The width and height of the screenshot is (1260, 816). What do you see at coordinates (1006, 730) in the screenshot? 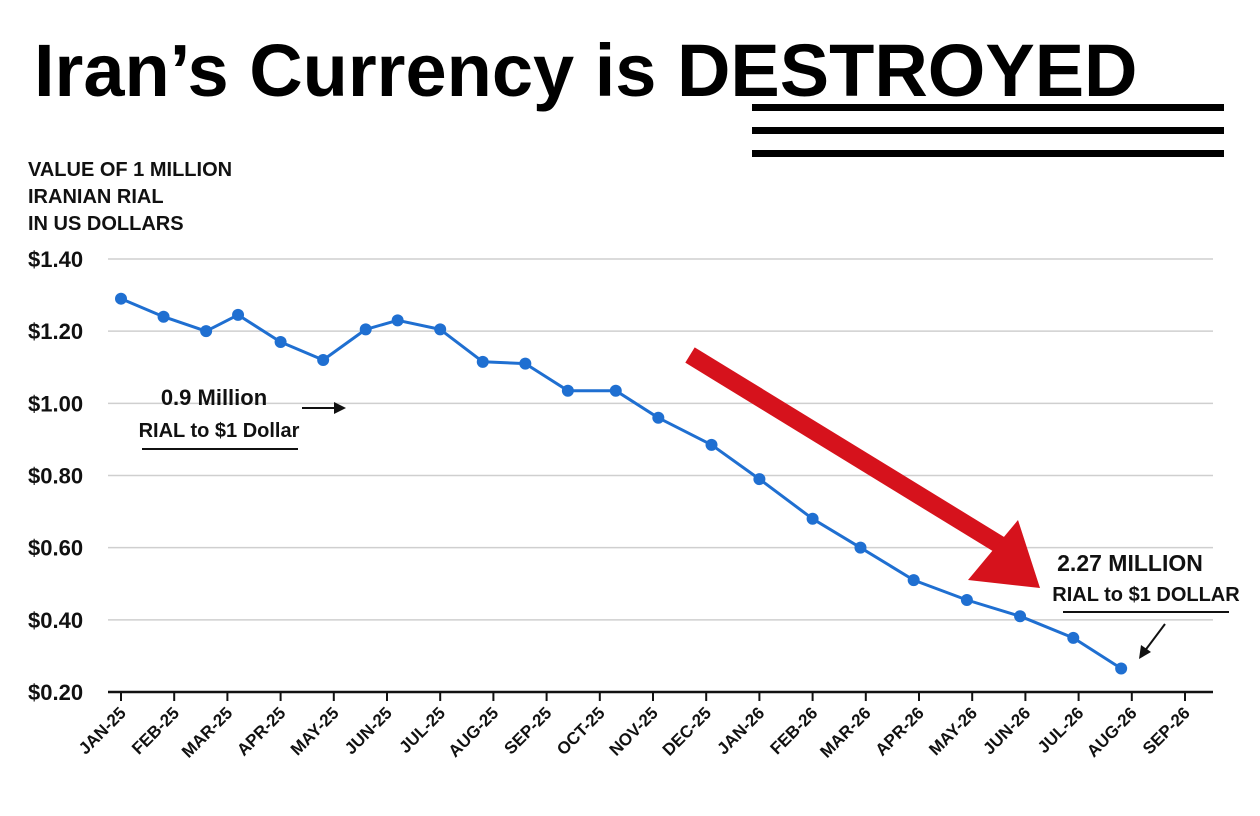
I see `x-tick-label: JUN-26` at bounding box center [1006, 730].